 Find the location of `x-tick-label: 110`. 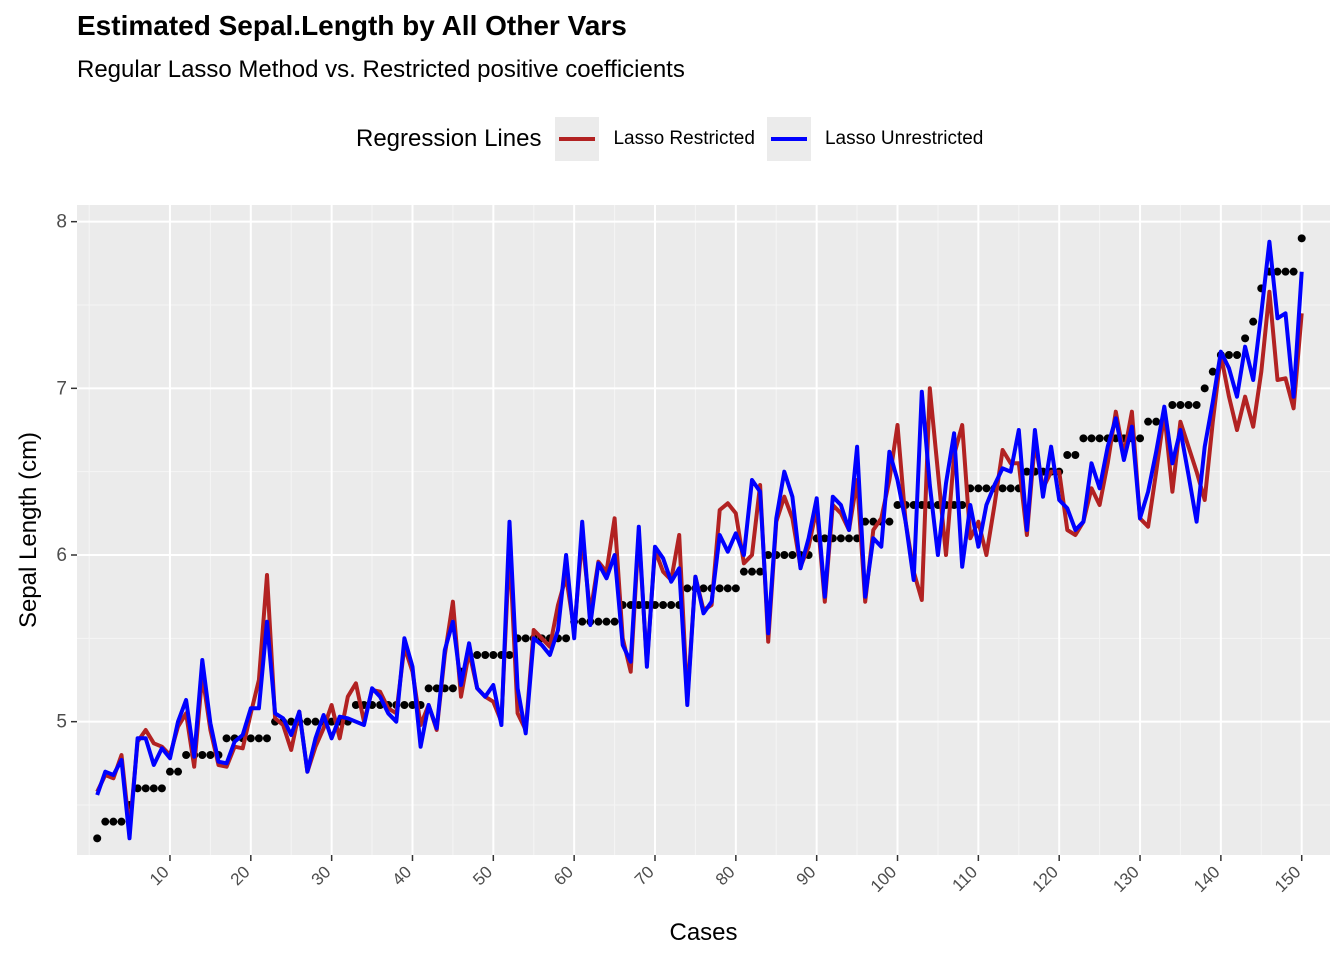

x-tick-label: 110 is located at coordinates (965, 878).